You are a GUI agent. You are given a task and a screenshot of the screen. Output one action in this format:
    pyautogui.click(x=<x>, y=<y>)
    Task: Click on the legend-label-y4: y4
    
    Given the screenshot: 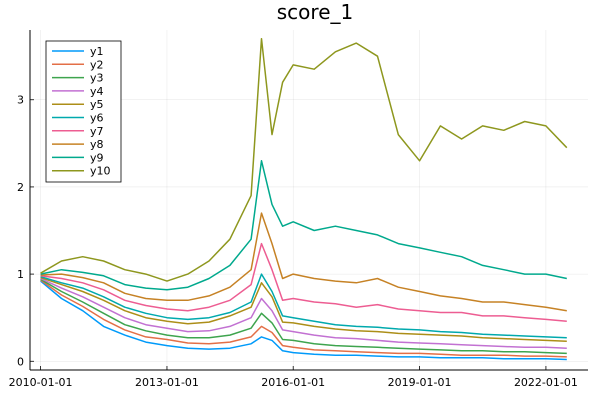 What is the action you would take?
    pyautogui.click(x=97, y=91)
    